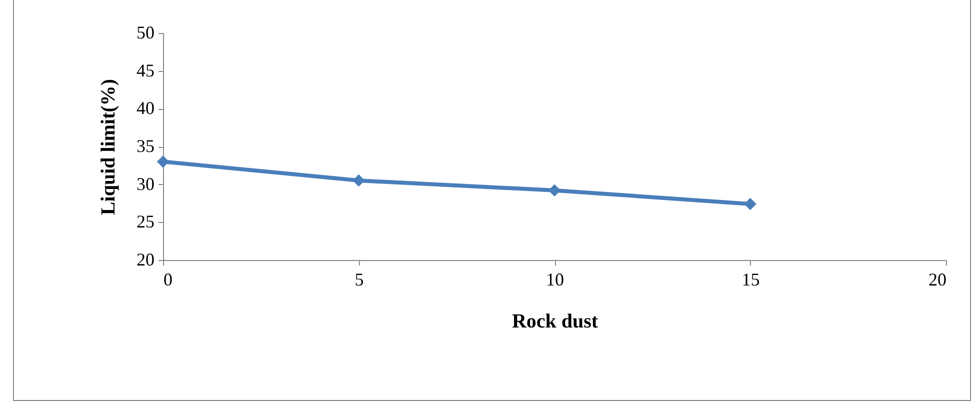 The height and width of the screenshot is (401, 973). What do you see at coordinates (168, 280) in the screenshot?
I see `x-tick-label: 0` at bounding box center [168, 280].